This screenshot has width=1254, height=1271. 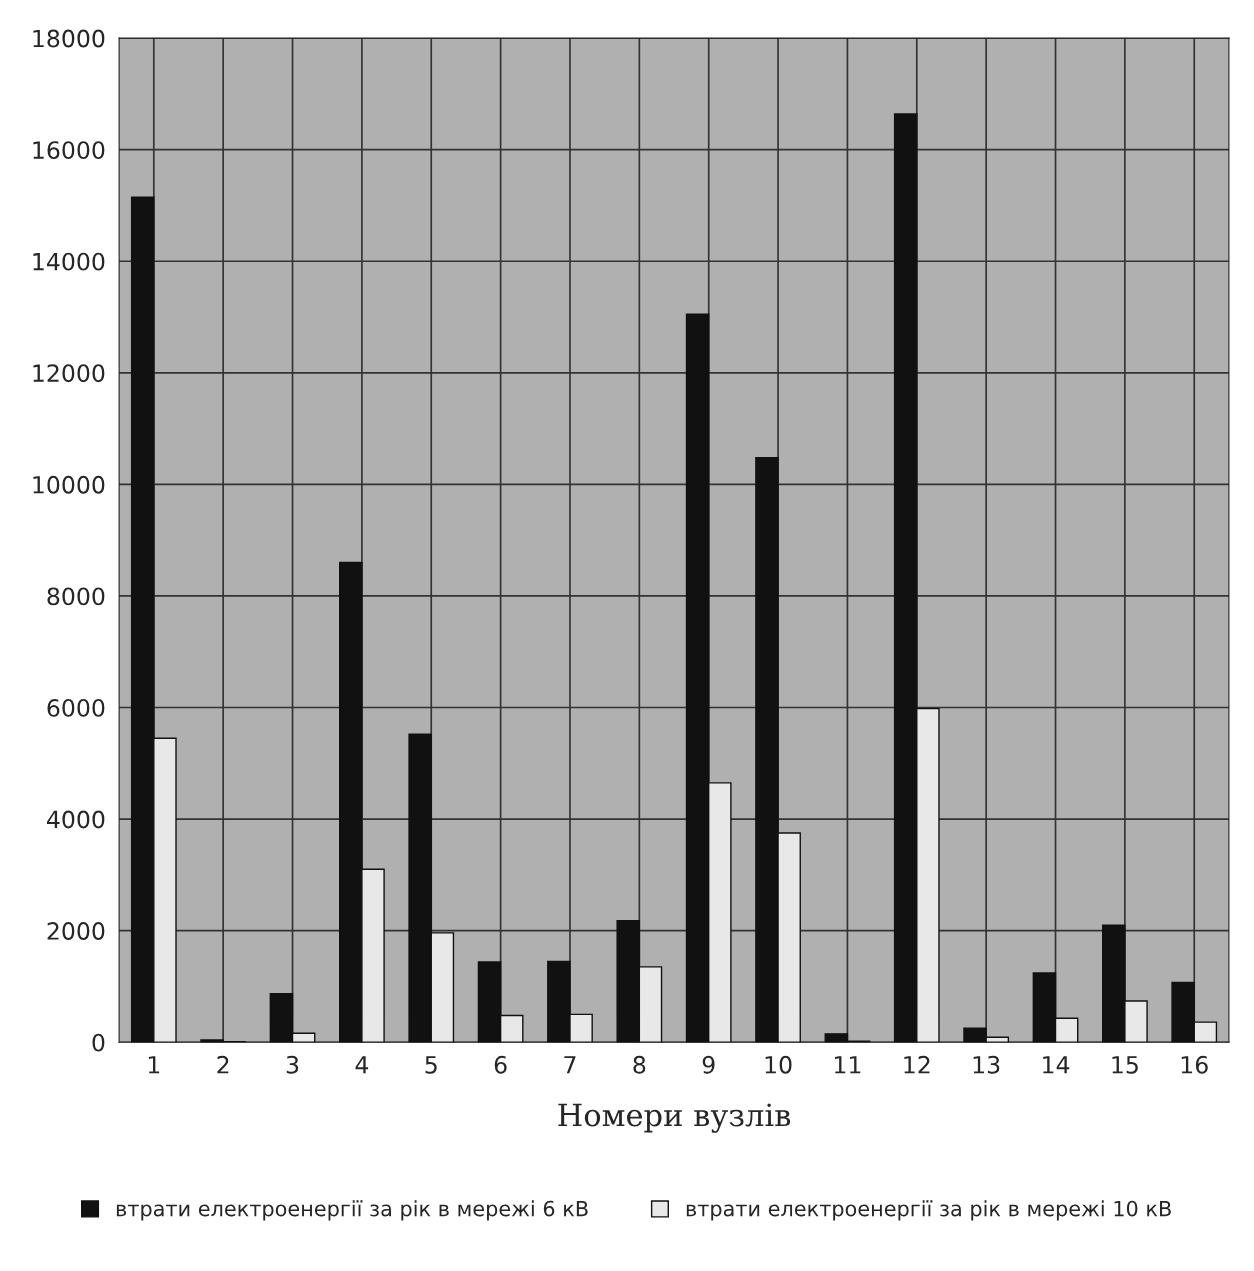 What do you see at coordinates (431, 1065) in the screenshot?
I see `x-tick-label: 5` at bounding box center [431, 1065].